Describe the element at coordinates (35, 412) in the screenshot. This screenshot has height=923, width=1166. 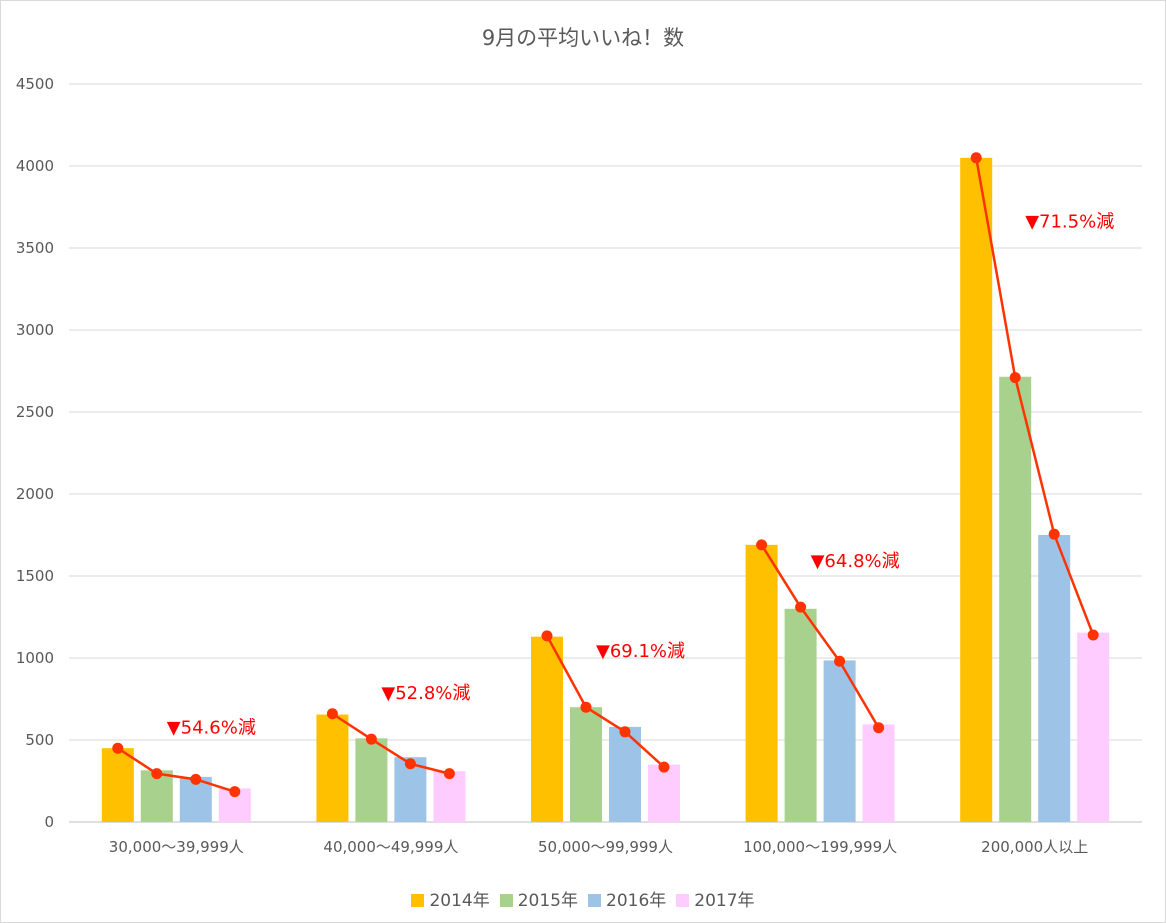
I see `y-tick-label: 2500` at that location.